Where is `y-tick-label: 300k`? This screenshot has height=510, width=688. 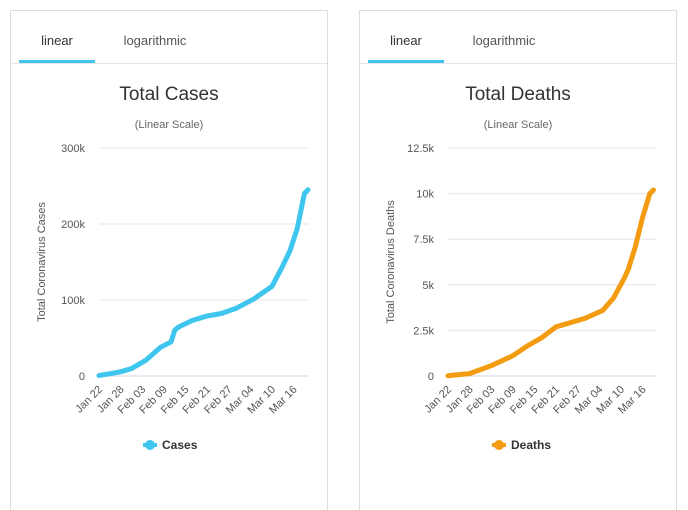
y-tick-label: 300k is located at coordinates (73, 149).